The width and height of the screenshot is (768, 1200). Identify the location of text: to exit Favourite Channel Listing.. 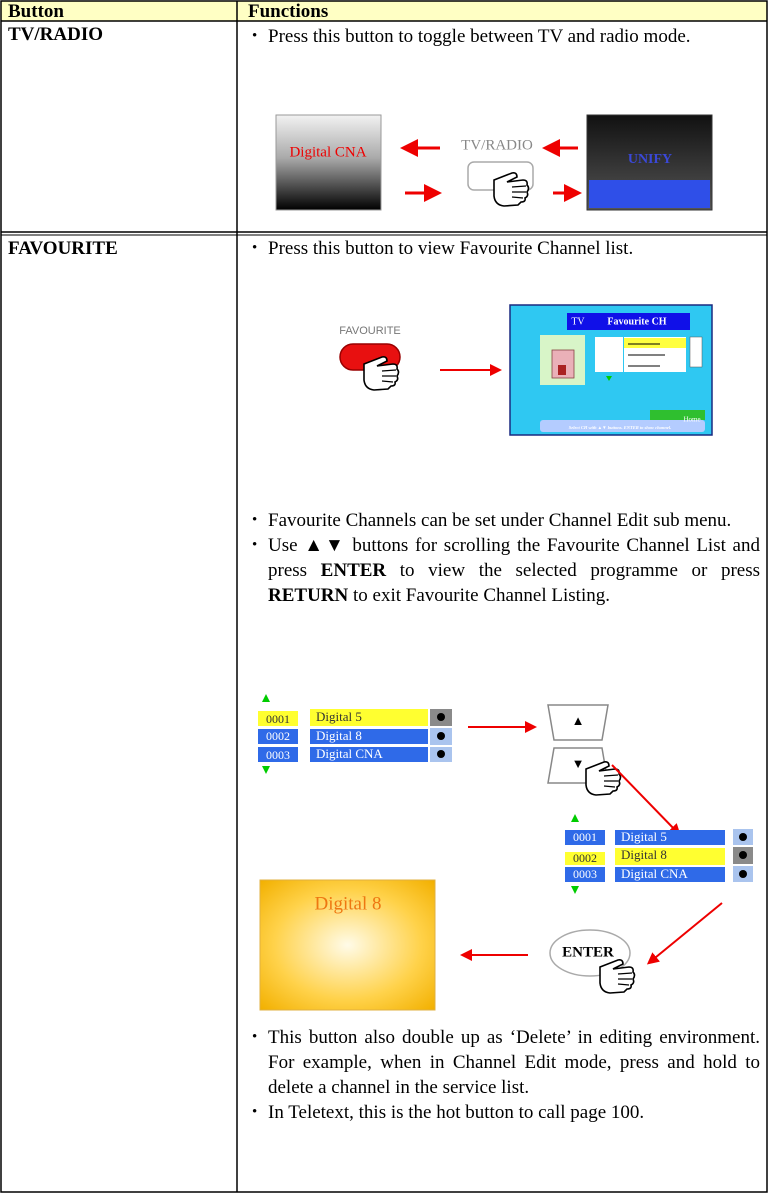
(479, 595).